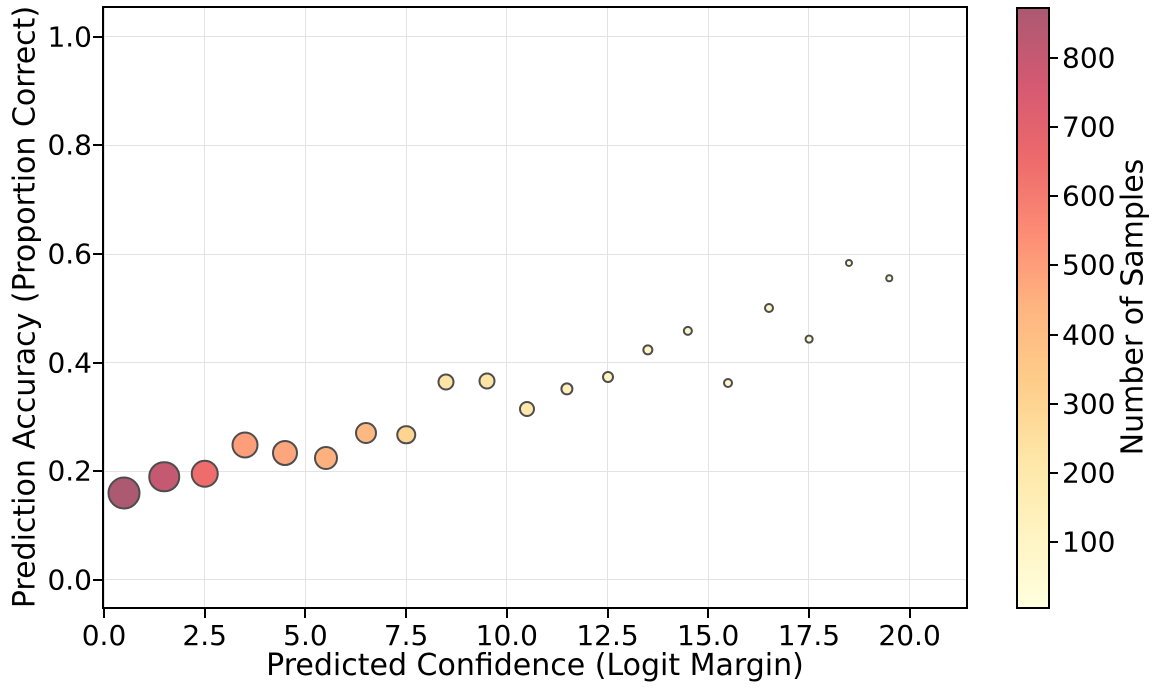 The height and width of the screenshot is (690, 1160). I want to click on y-tick-label: 0.6, so click(69, 254).